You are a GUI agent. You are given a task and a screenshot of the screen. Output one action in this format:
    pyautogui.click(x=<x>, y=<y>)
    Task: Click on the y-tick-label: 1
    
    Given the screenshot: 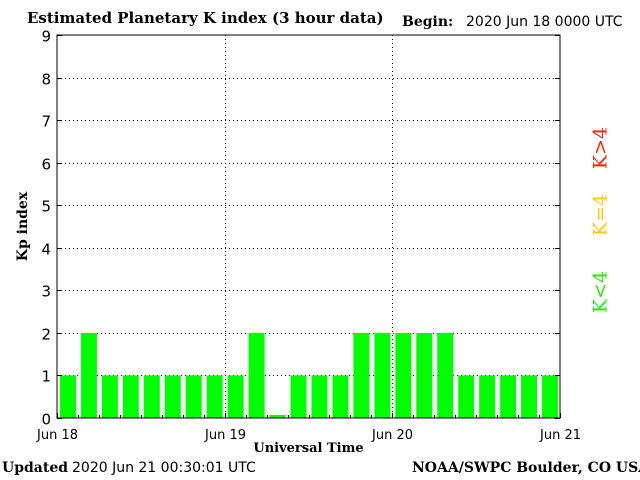 What is the action you would take?
    pyautogui.click(x=46, y=377)
    